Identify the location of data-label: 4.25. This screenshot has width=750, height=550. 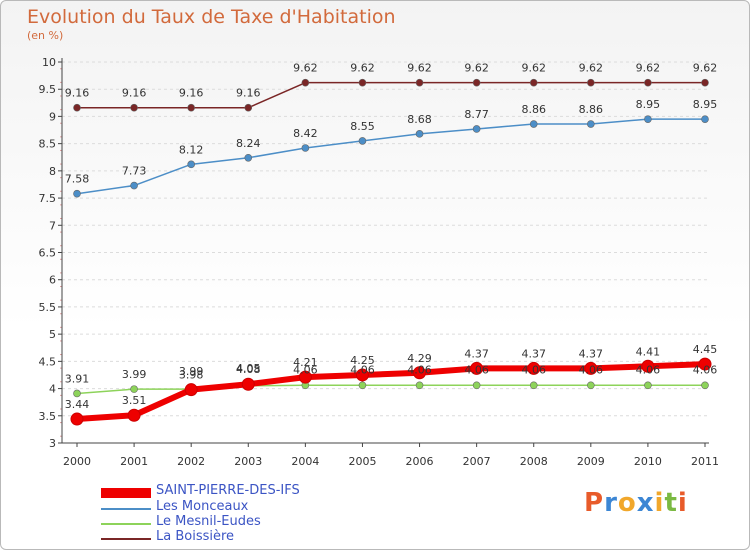
(362, 360).